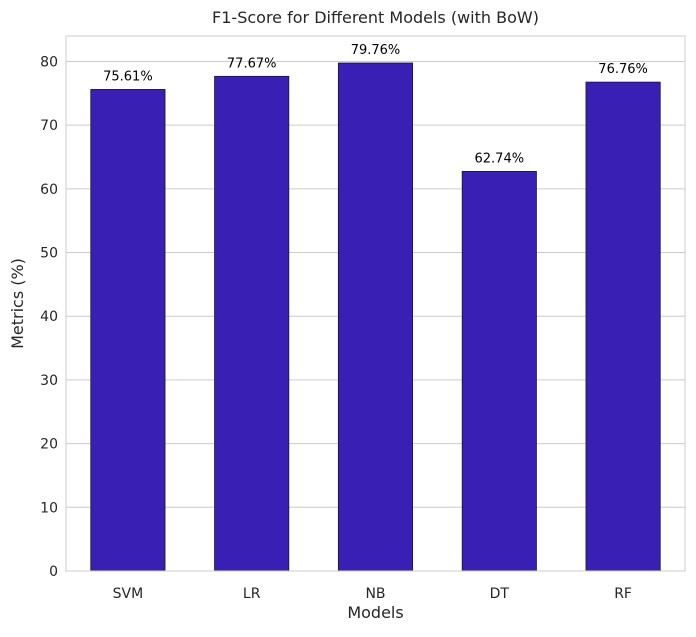 This screenshot has height=637, width=696. What do you see at coordinates (623, 69) in the screenshot?
I see `data-label-rf: 76.76%` at bounding box center [623, 69].